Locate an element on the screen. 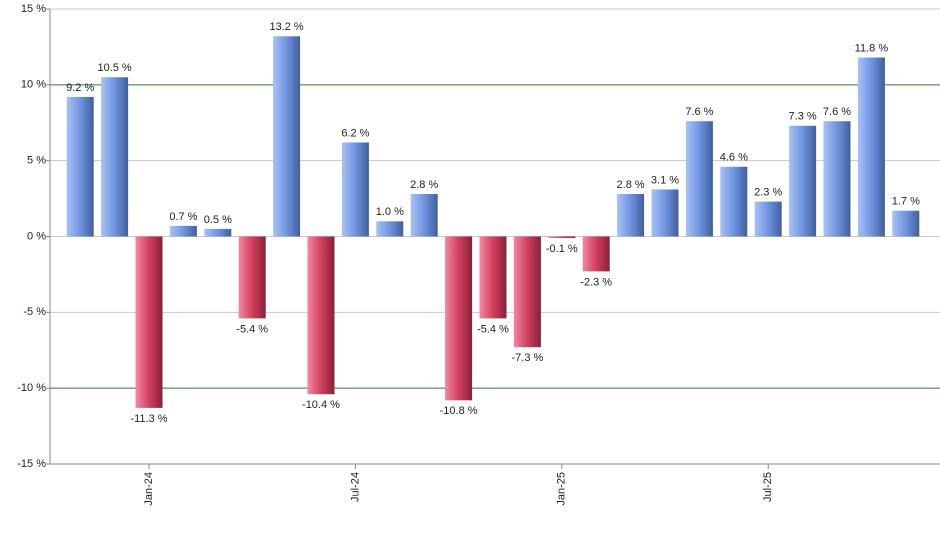 Image resolution: width=940 pixels, height=550 pixels. value-label: -10.4 % is located at coordinates (321, 405).